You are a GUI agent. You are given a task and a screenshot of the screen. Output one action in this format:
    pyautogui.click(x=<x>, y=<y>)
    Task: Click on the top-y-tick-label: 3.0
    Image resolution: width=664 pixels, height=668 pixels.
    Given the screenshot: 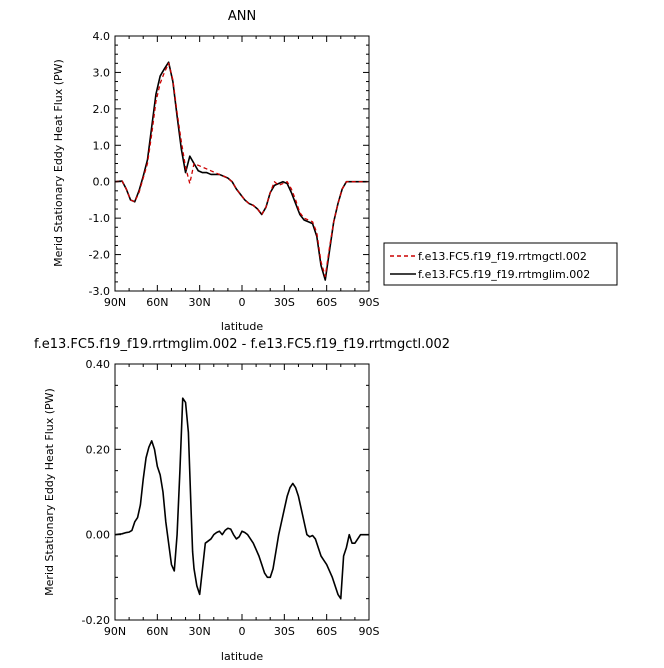 What is the action you would take?
    pyautogui.click(x=102, y=72)
    